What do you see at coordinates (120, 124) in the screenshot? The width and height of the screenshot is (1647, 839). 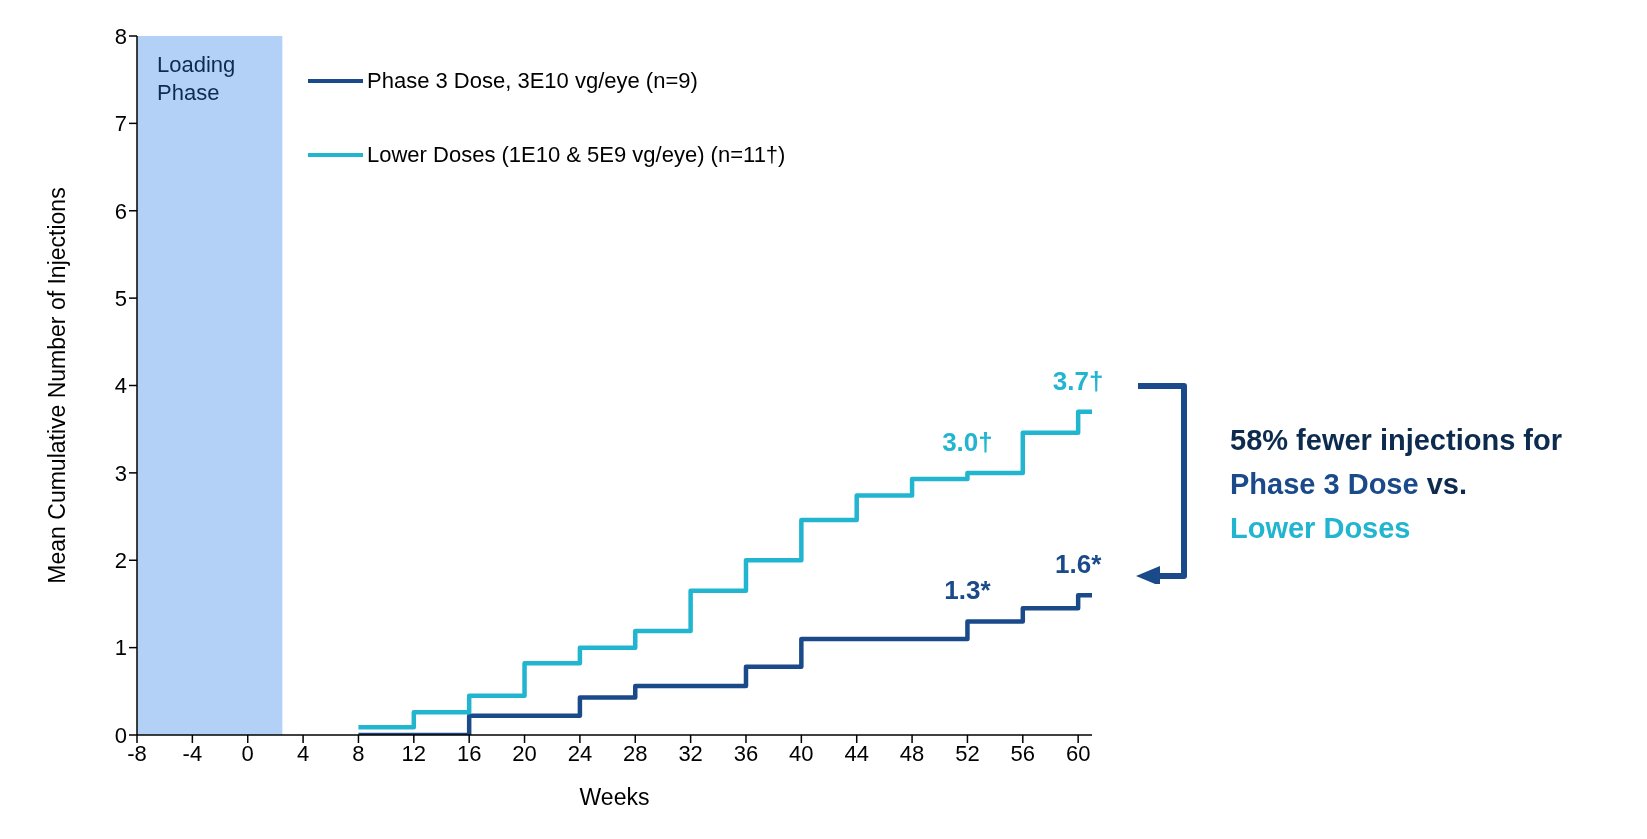 I see `y-tick-label: 7` at bounding box center [120, 124].